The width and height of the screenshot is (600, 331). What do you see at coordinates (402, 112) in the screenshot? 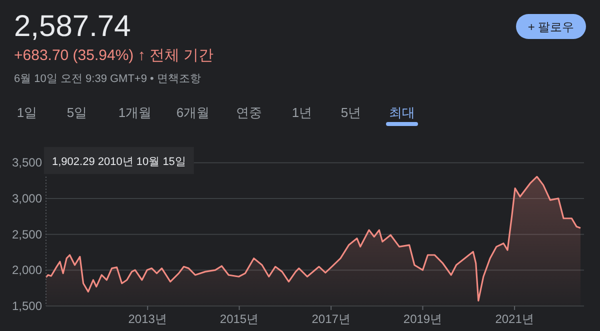
I see `text: 최대` at bounding box center [402, 112].